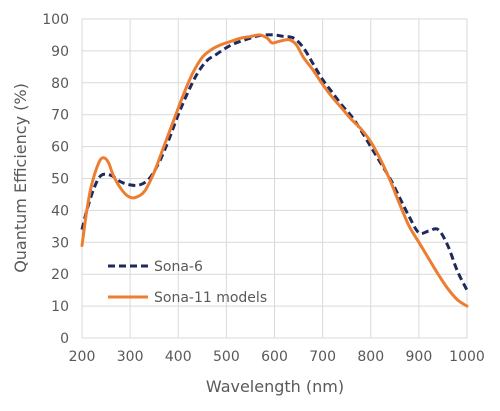 This screenshot has width=500, height=411. Describe the element at coordinates (60, 116) in the screenshot. I see `y-tick-label: 70` at that location.